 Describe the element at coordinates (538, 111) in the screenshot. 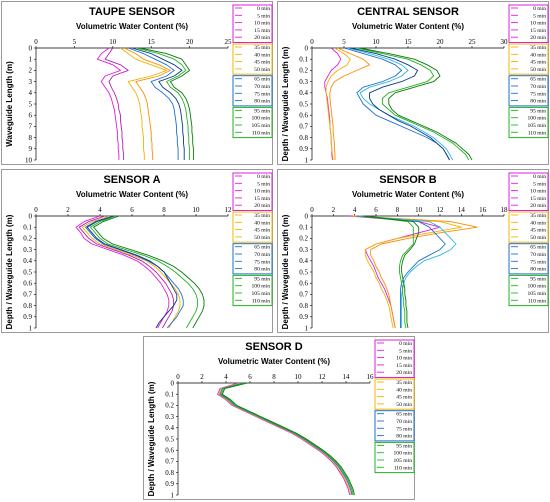

I see `legend-entry: 95 min` at that location.